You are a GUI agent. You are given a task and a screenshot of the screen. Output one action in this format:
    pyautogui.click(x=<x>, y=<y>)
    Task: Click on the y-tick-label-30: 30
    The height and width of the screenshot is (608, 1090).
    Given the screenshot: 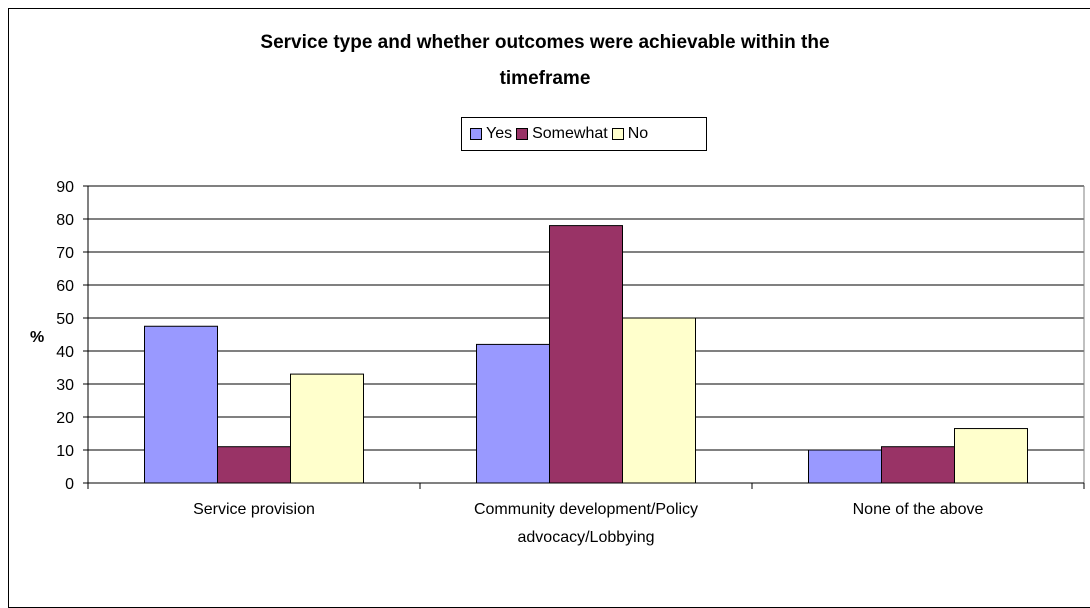 What is the action you would take?
    pyautogui.click(x=65, y=385)
    